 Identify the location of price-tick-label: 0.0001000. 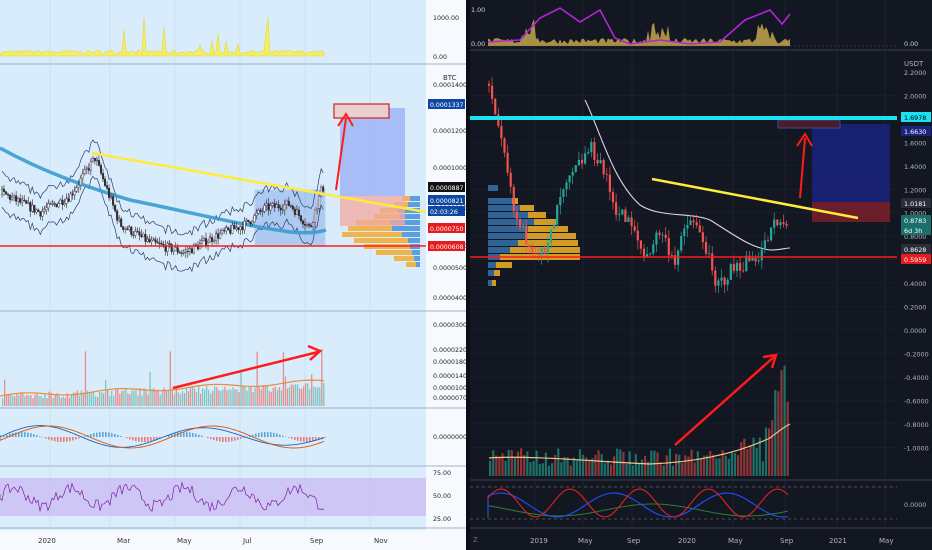
(450, 168).